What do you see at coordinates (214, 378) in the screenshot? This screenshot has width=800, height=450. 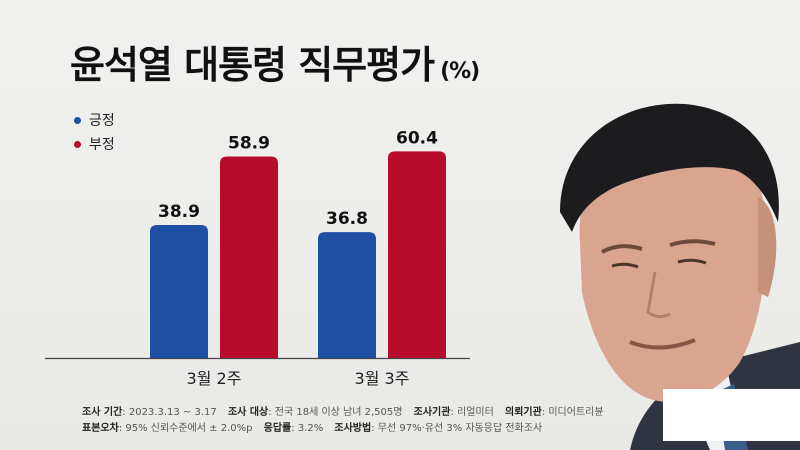 I see `x-tick-label-1: 3월 2주` at bounding box center [214, 378].